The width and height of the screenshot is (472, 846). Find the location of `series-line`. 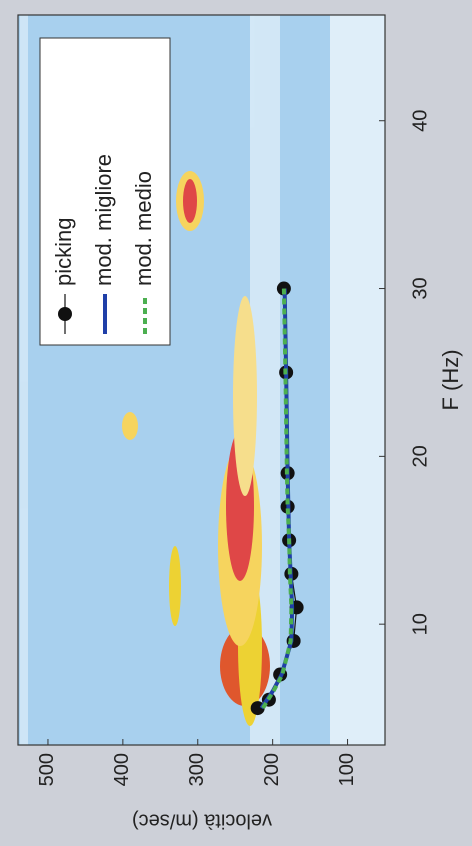

series-line is located at coordinates (277, 499).